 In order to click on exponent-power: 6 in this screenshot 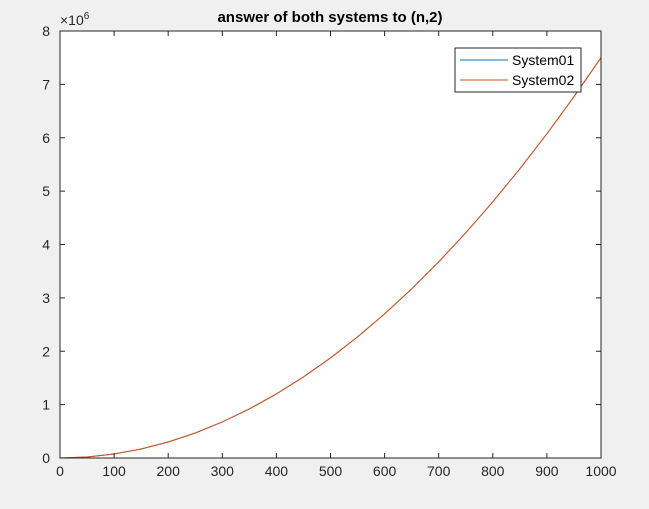, I will do `click(87, 16)`.